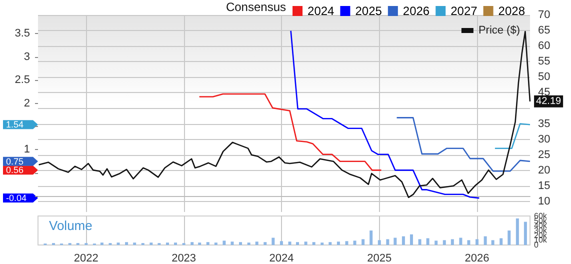 This screenshot has width=571, height=264. Describe the element at coordinates (22, 34) in the screenshot. I see `y-tick-label: 3.5` at that location.